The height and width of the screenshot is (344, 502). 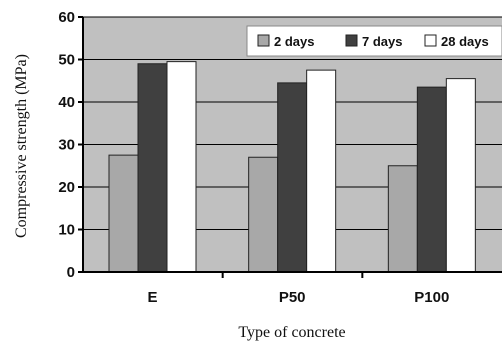 I want to click on bar-7-days-p50, so click(x=292, y=177).